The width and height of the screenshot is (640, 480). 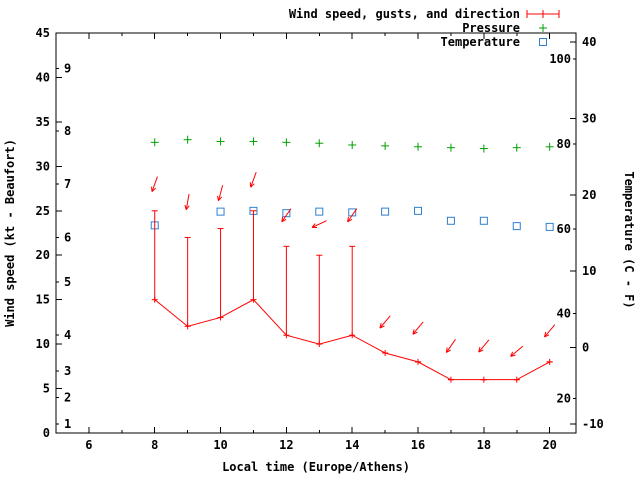 What do you see at coordinates (629, 239) in the screenshot?
I see `right-axis-label: Temperature (C - F)` at bounding box center [629, 239].